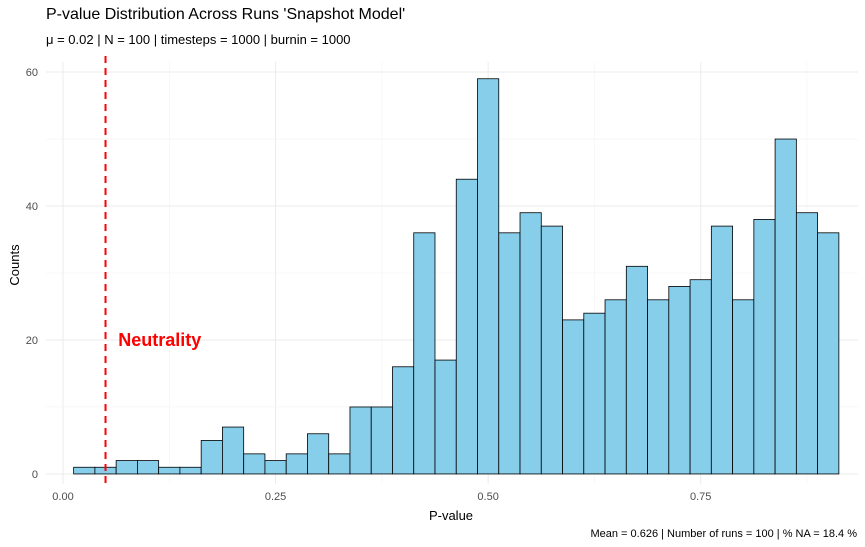  Describe the element at coordinates (451, 515) in the screenshot. I see `x-axis-title: P-value` at that location.